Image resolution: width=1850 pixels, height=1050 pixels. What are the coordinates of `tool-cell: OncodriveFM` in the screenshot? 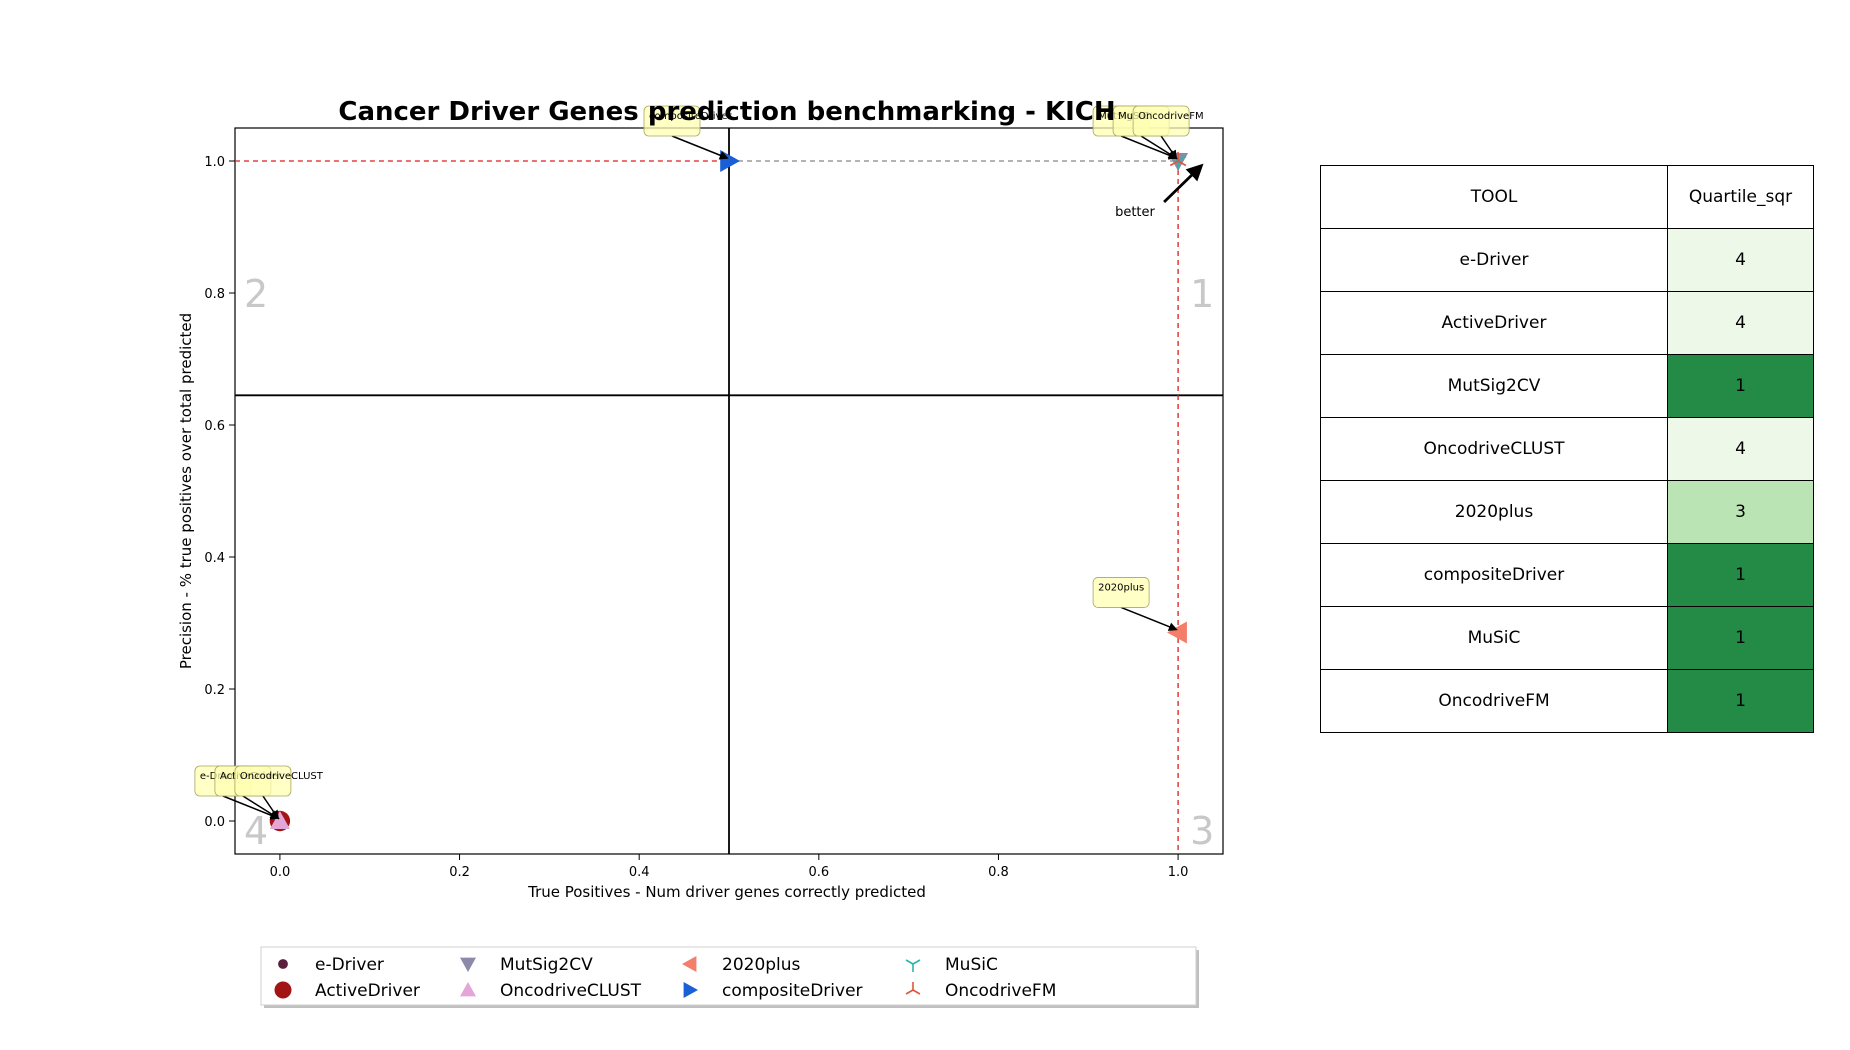 It's located at (1494, 701).